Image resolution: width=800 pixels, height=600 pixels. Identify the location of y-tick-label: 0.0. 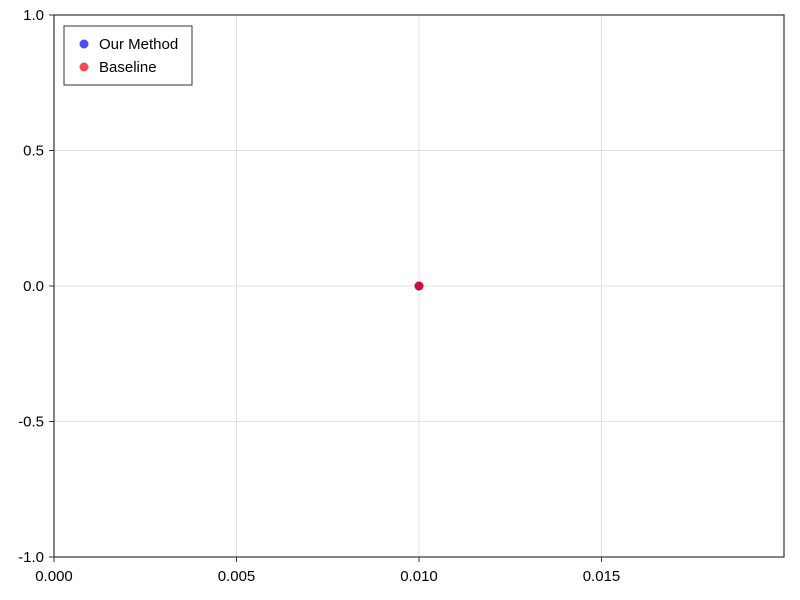
(33, 286).